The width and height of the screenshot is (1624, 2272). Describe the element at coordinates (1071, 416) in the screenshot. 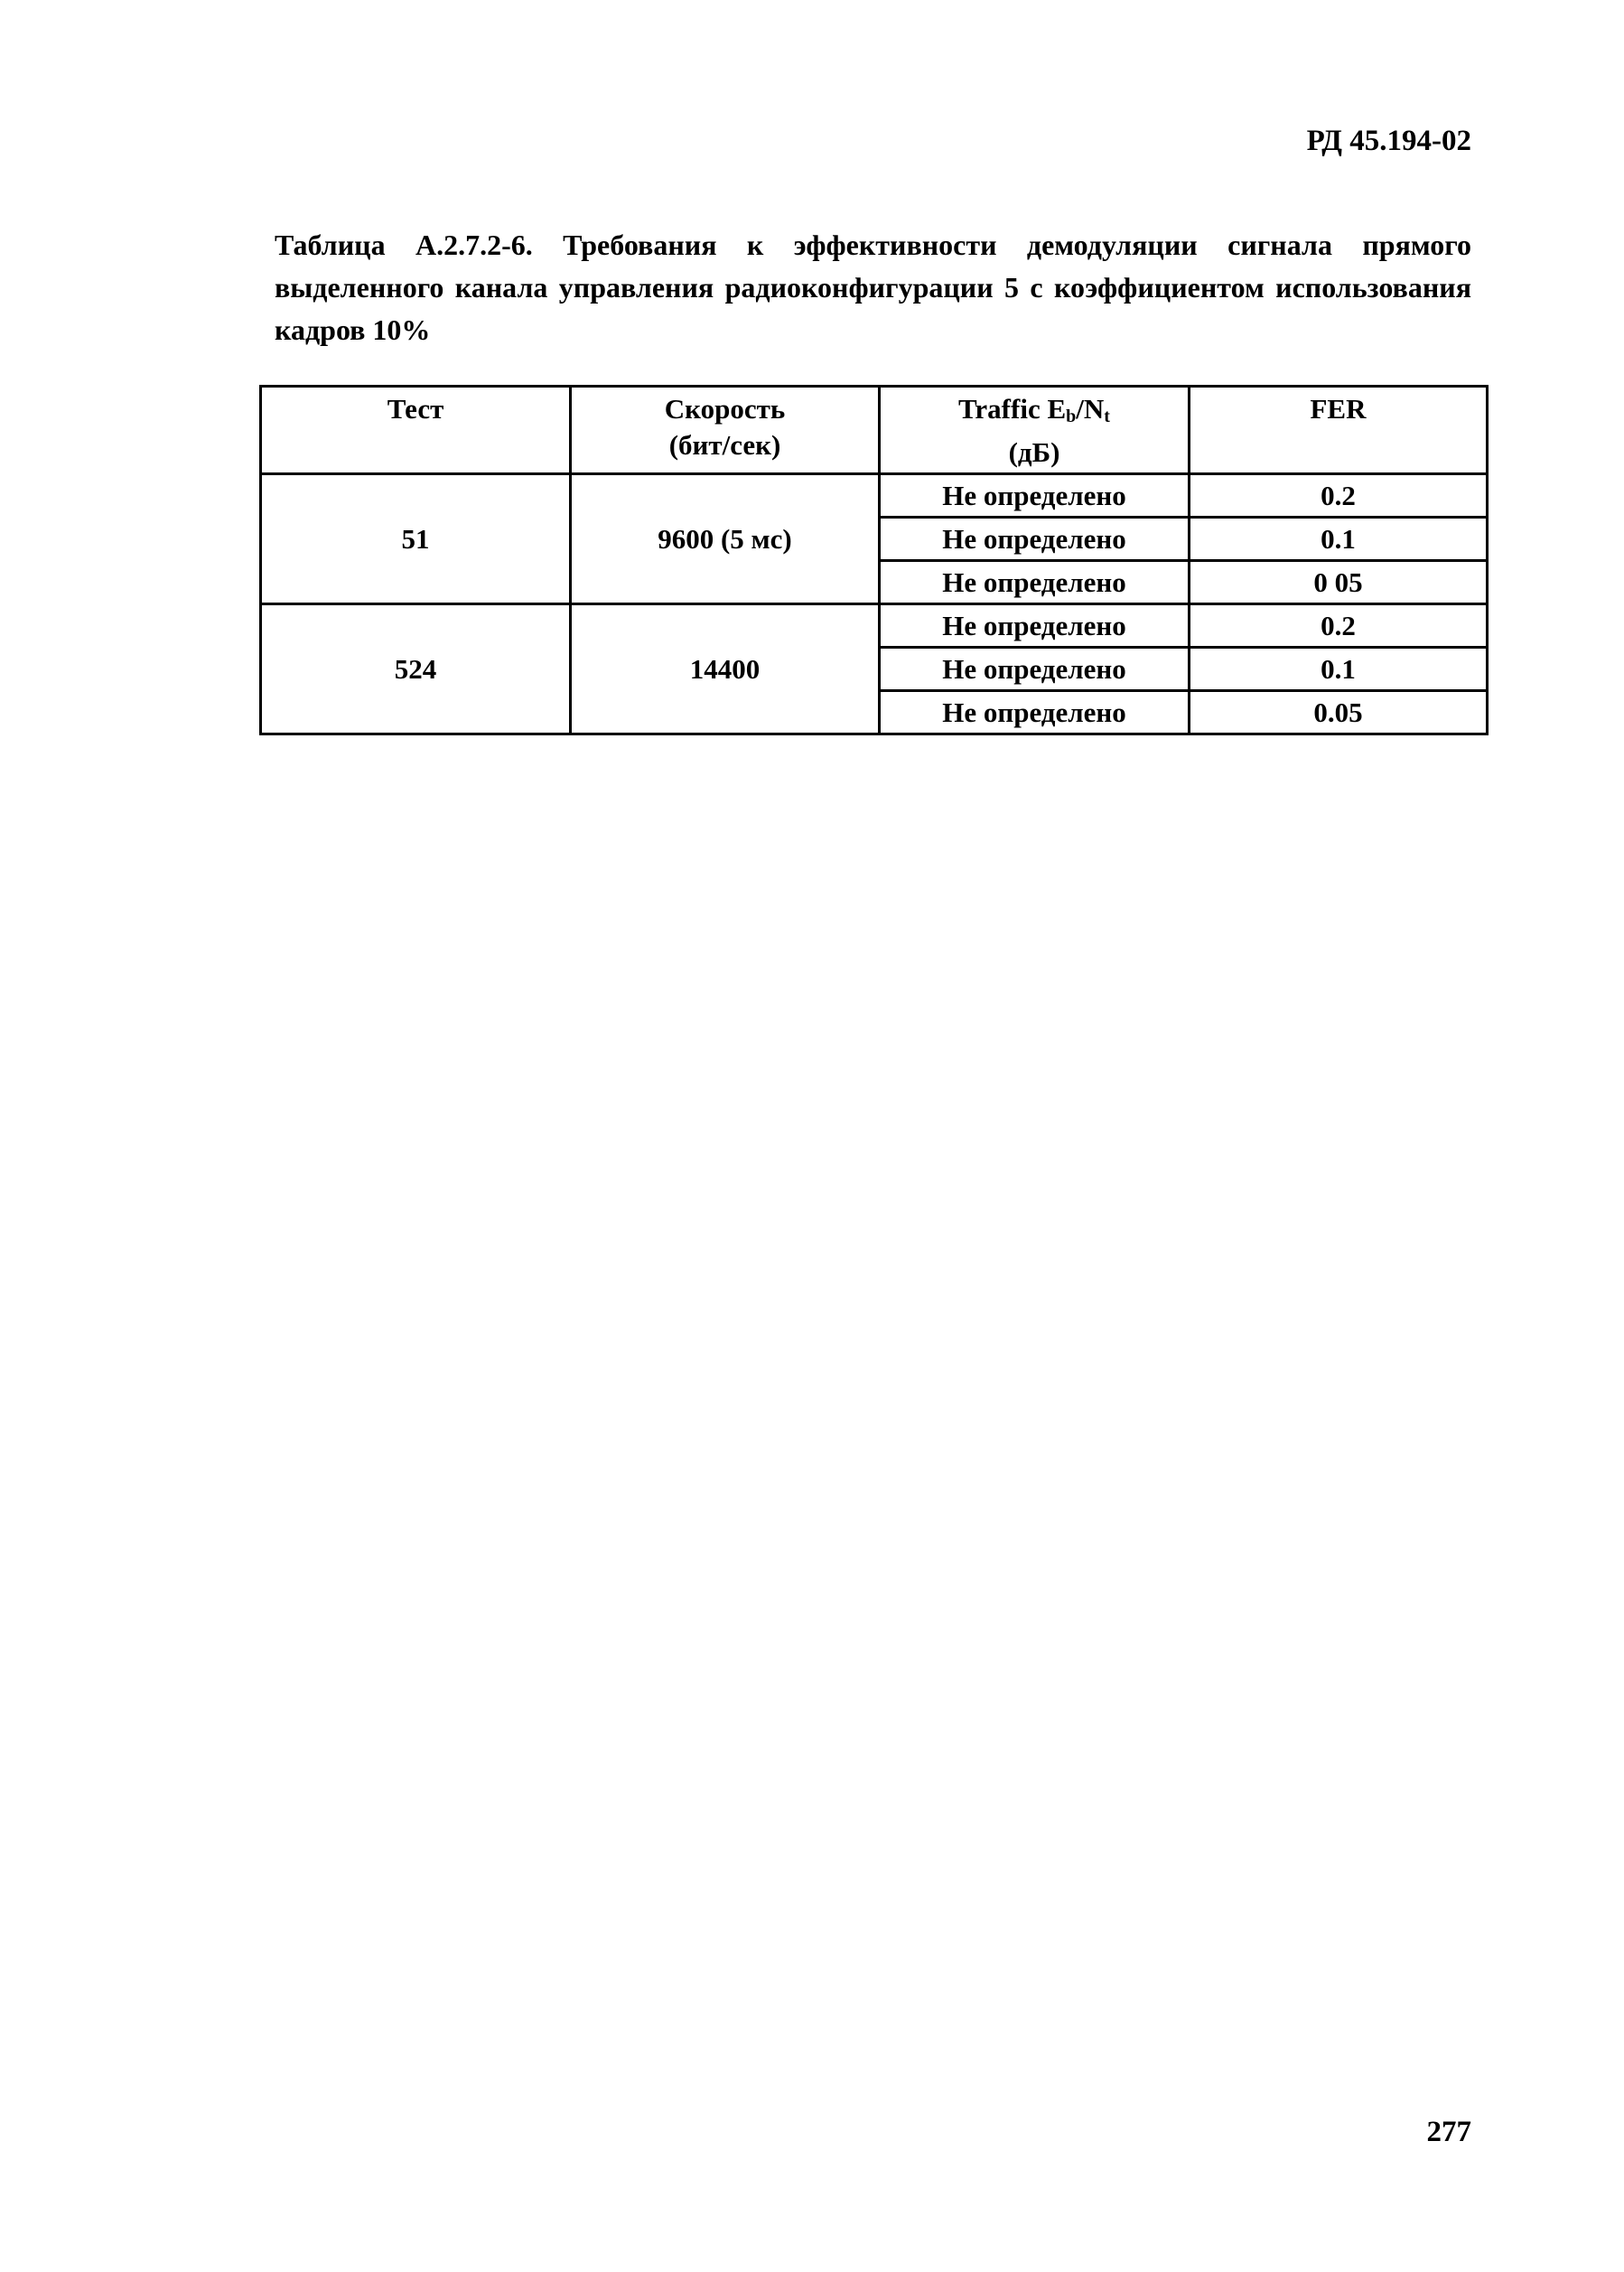

I see `header-traffic-sub-b: b` at that location.